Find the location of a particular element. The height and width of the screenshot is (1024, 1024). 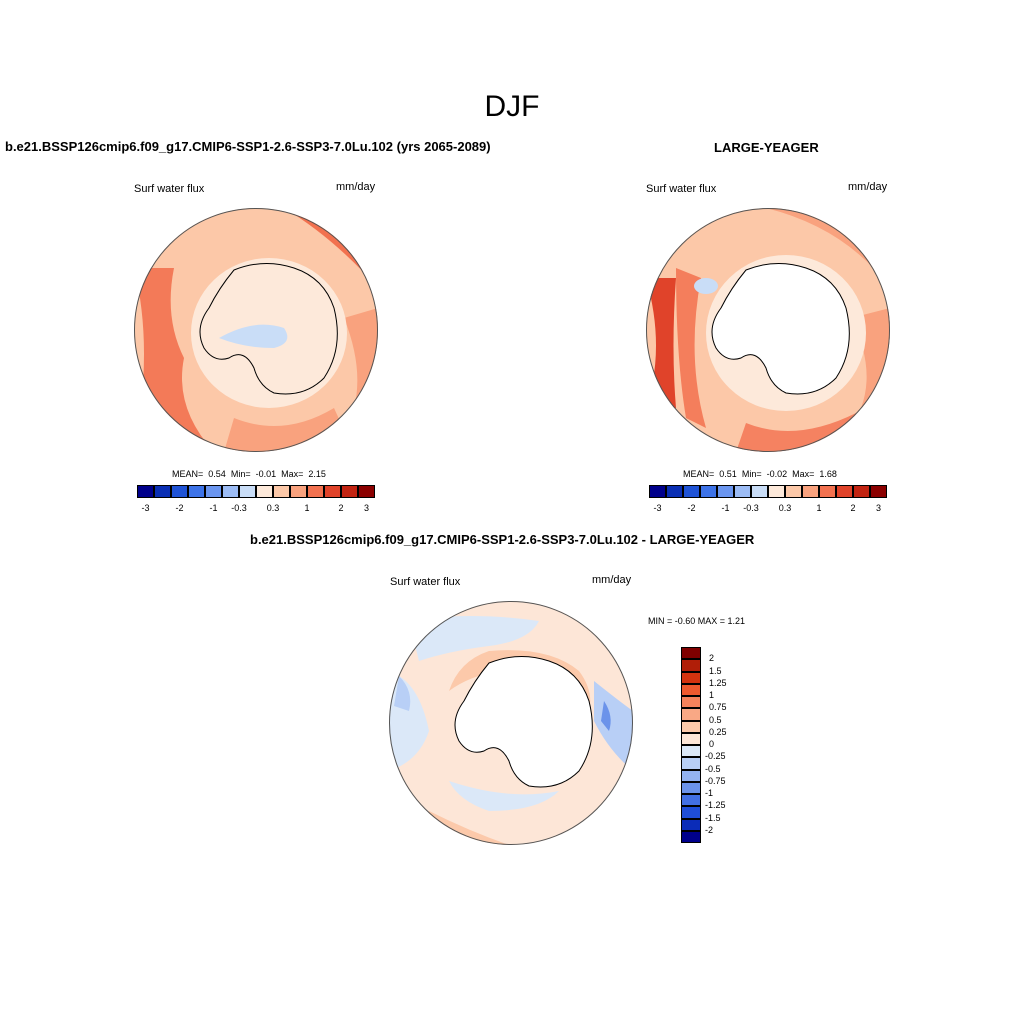

panel1-variable-label: Surf water flux is located at coordinates (169, 189).